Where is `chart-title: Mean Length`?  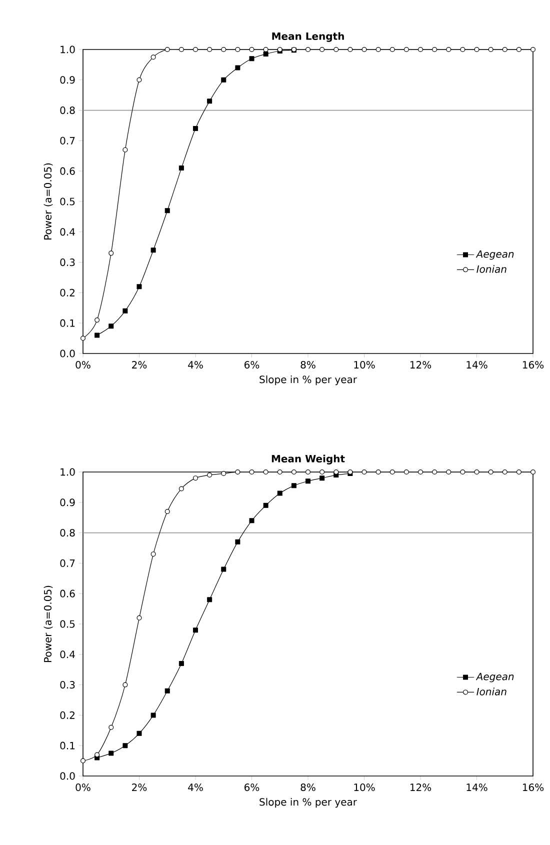 chart-title: Mean Length is located at coordinates (308, 37).